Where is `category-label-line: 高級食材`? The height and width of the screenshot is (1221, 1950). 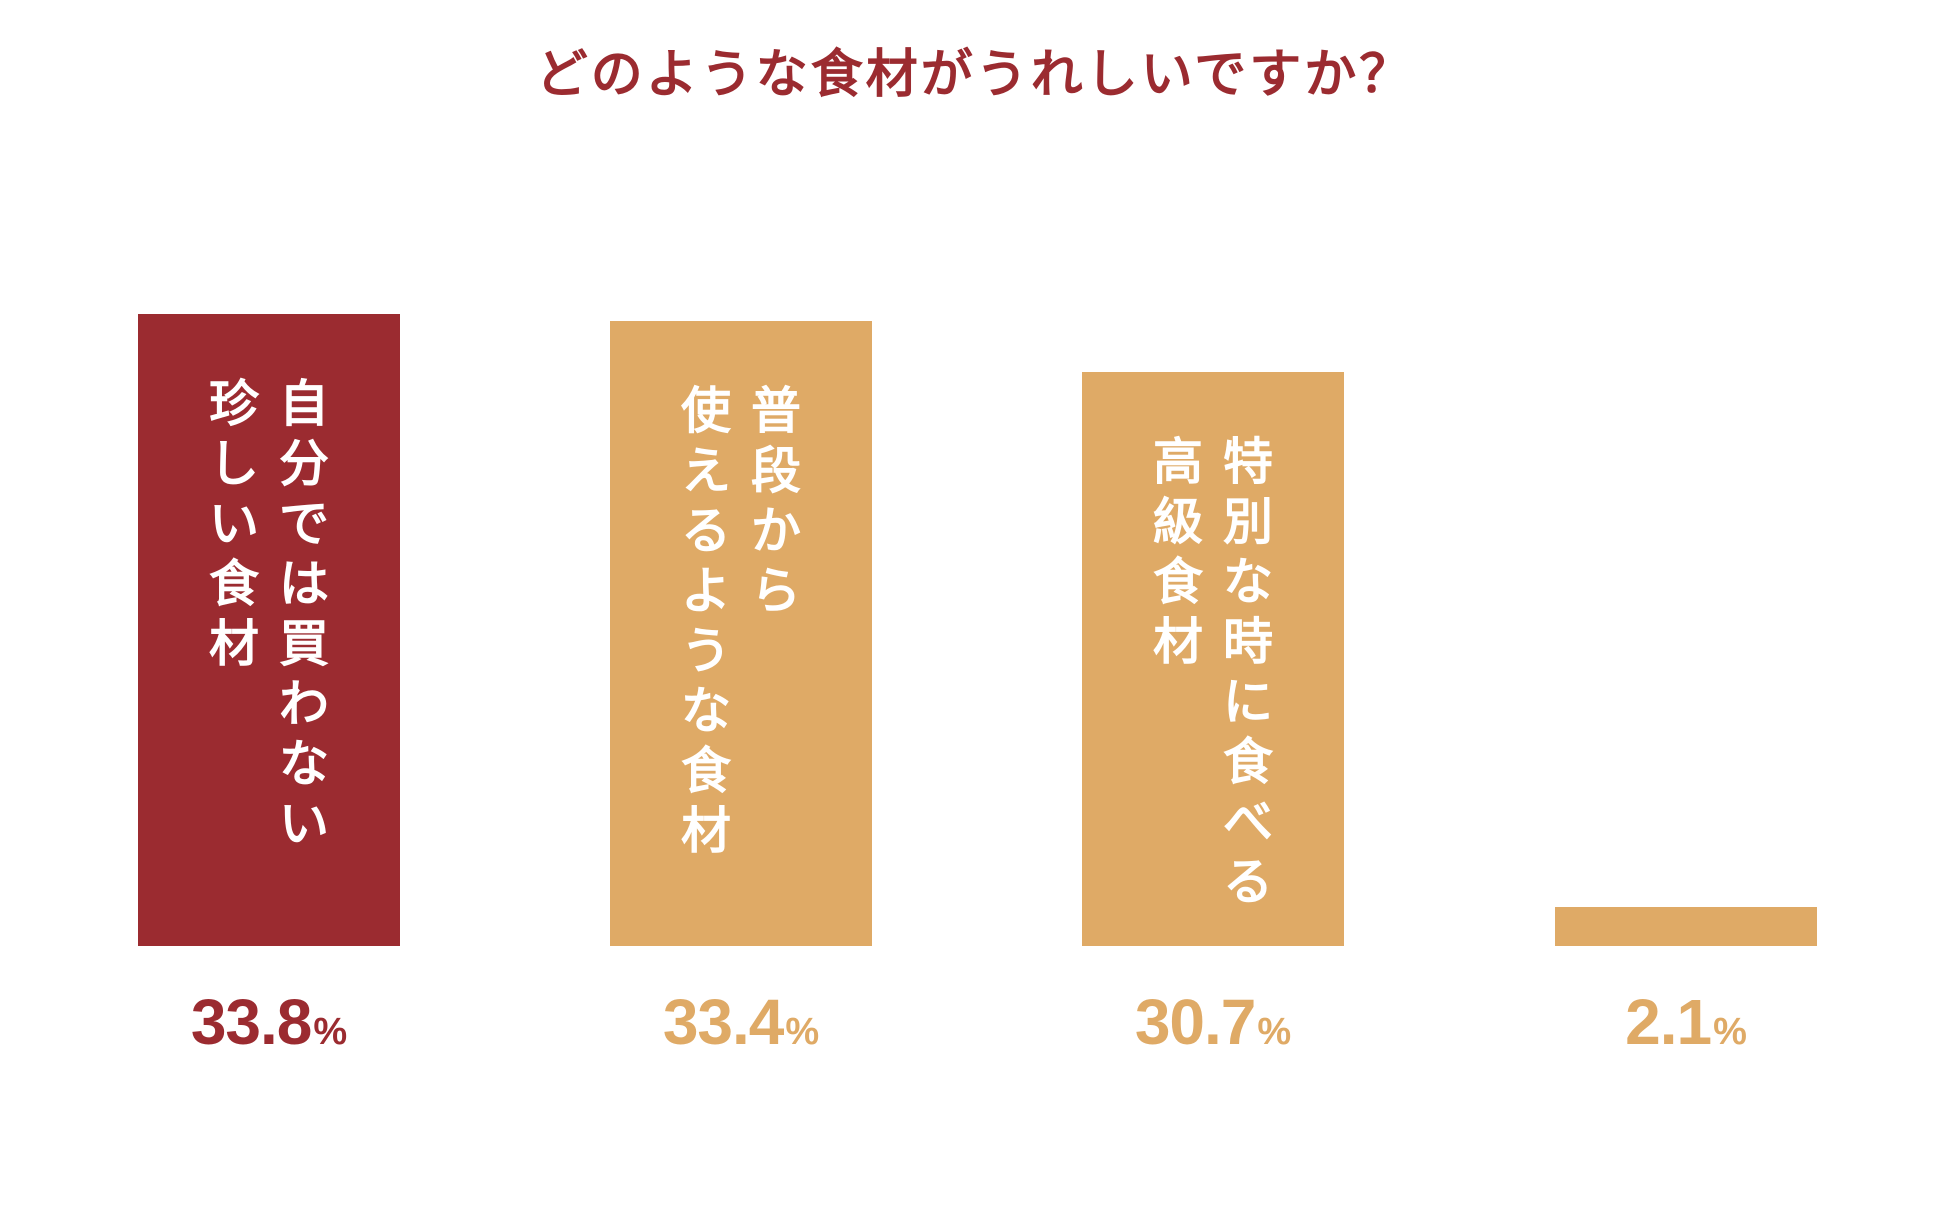 category-label-line: 高級食材 is located at coordinates (1178, 552).